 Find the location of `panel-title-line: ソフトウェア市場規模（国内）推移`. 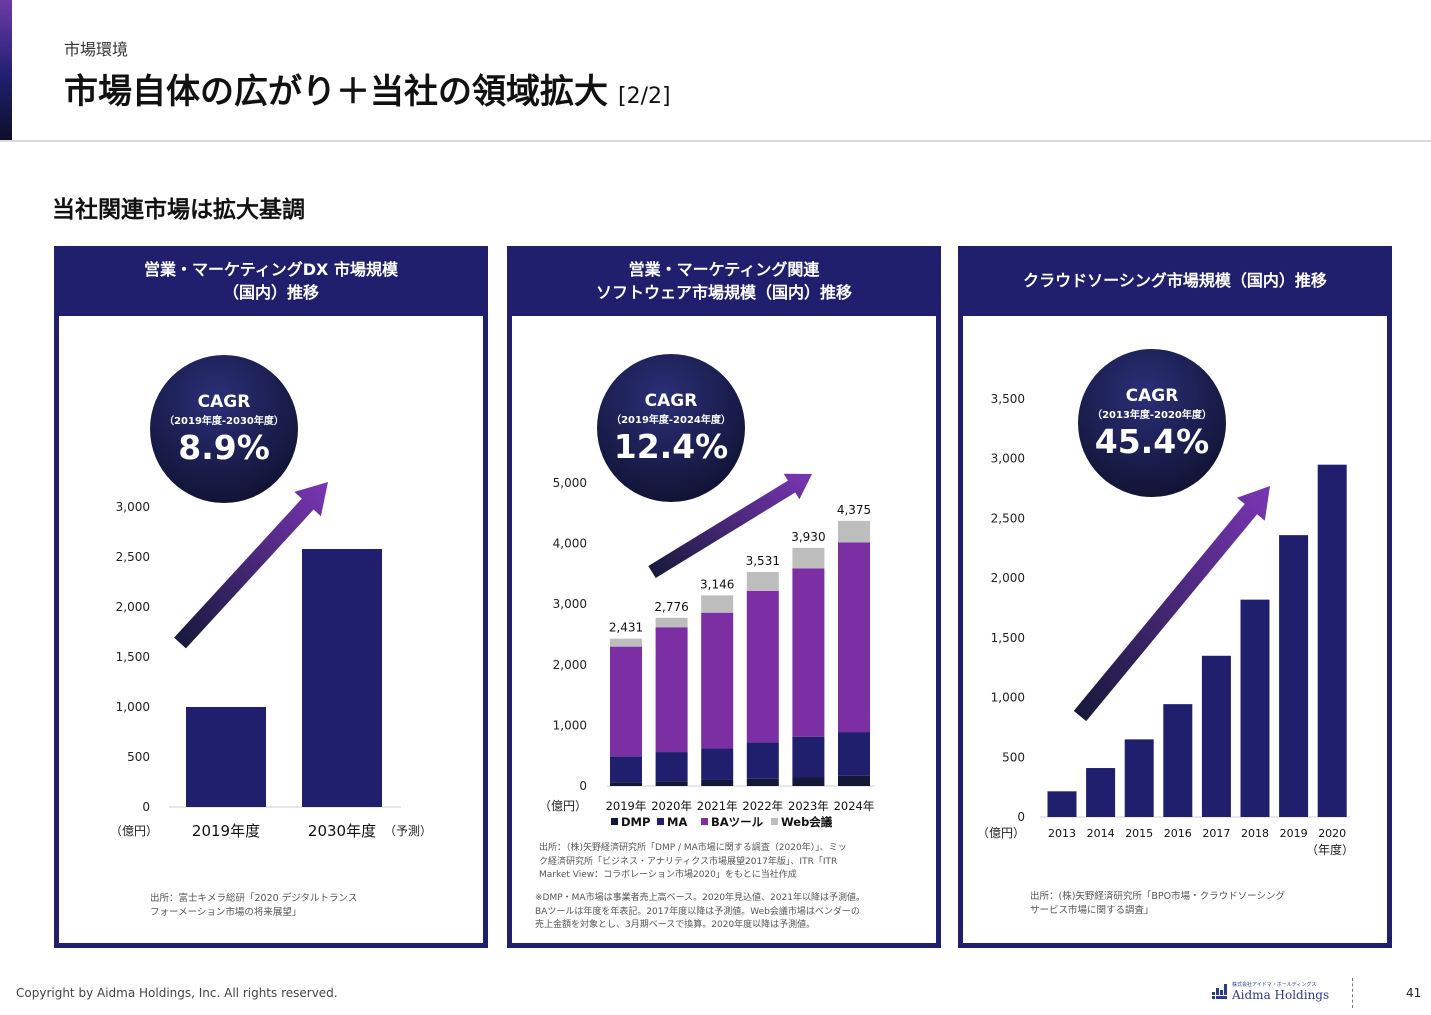

panel-title-line: ソフトウェア市場規模（国内）推移 is located at coordinates (723, 292).